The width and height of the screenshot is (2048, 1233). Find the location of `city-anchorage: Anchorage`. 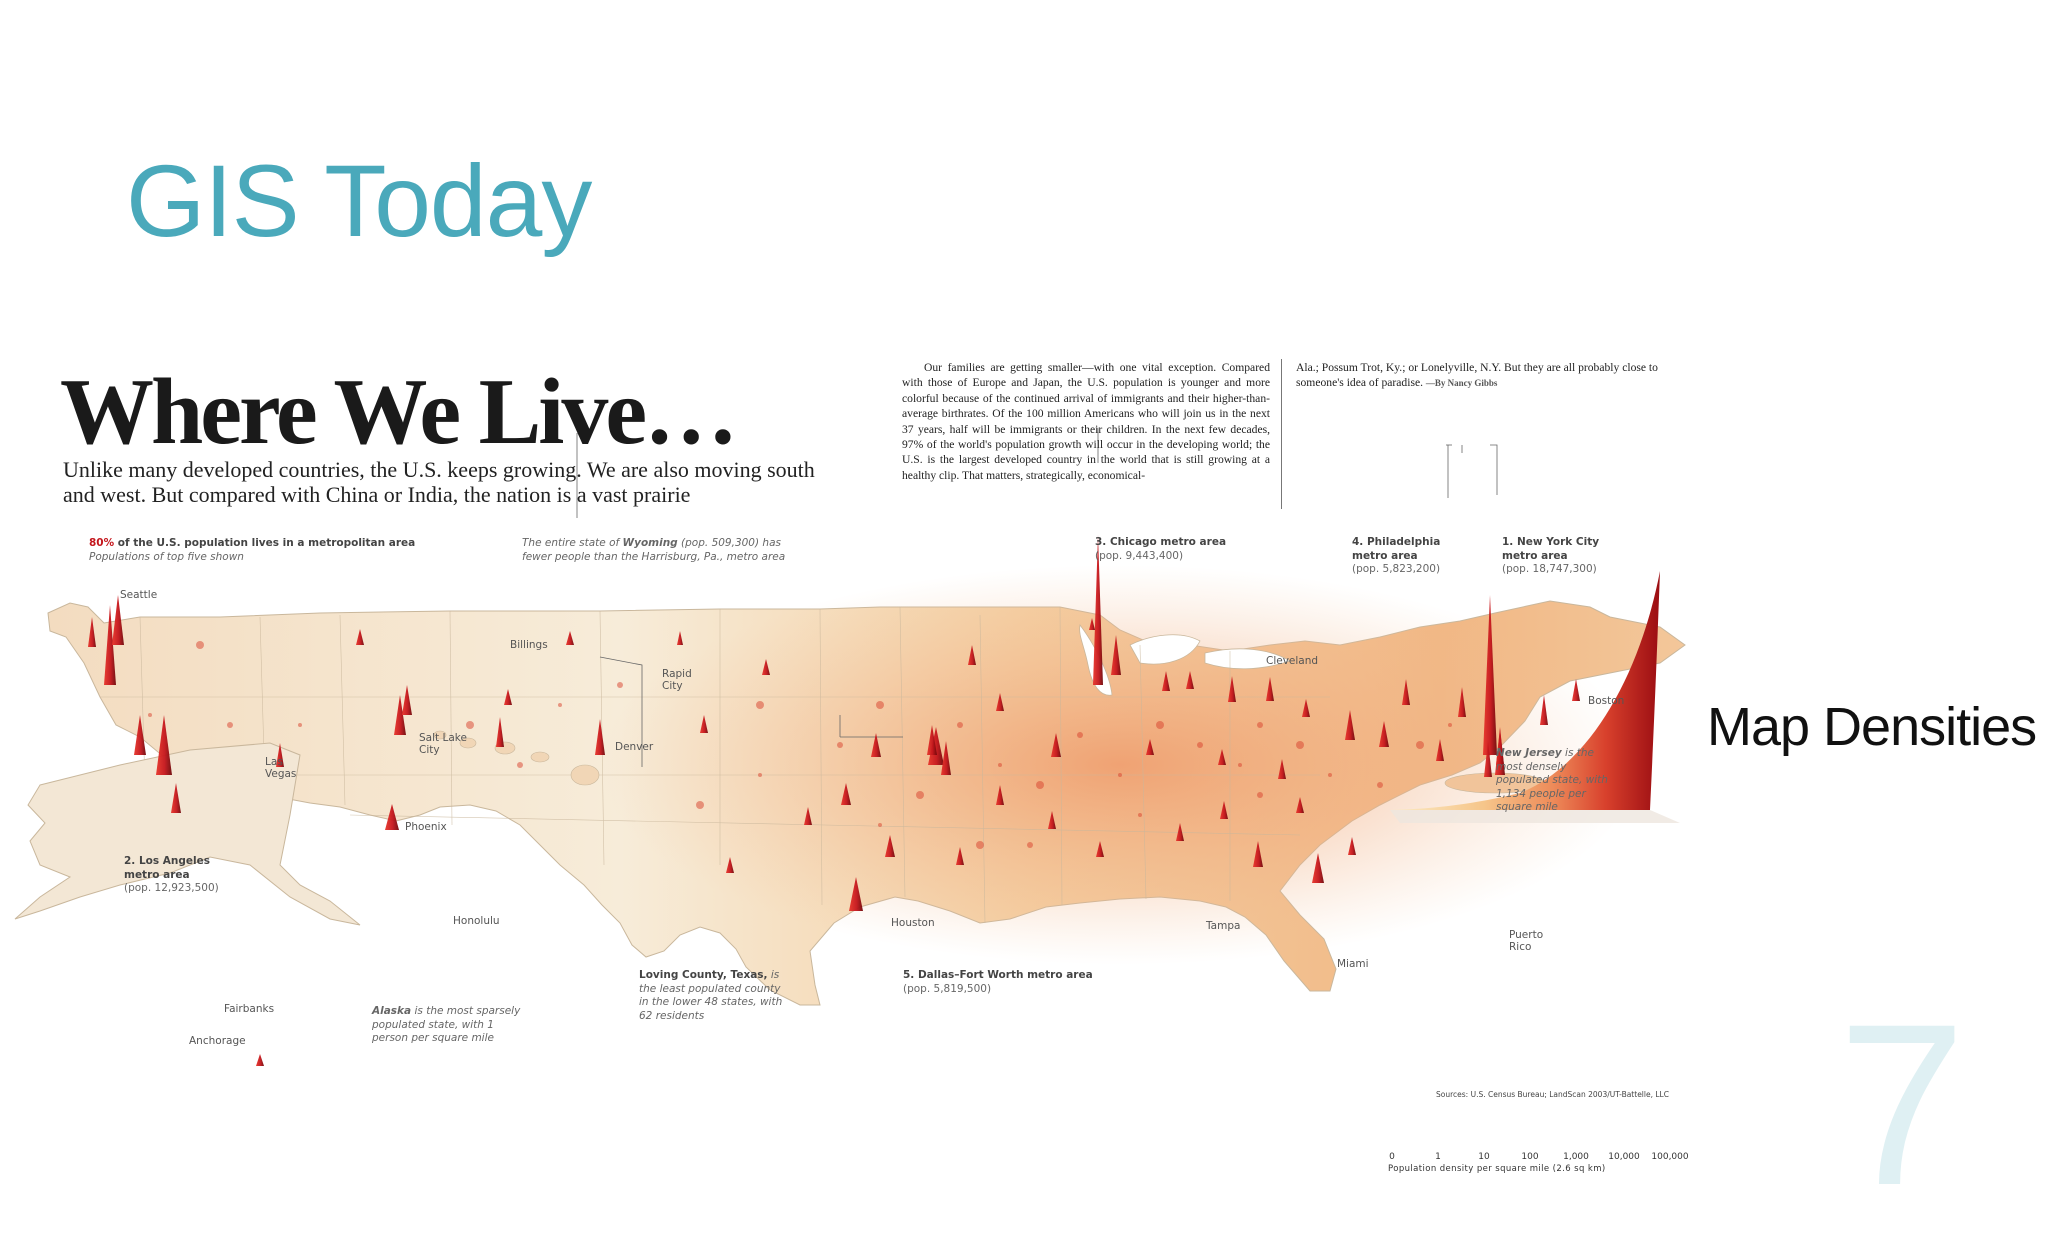

city-anchorage: Anchorage is located at coordinates (217, 1041).